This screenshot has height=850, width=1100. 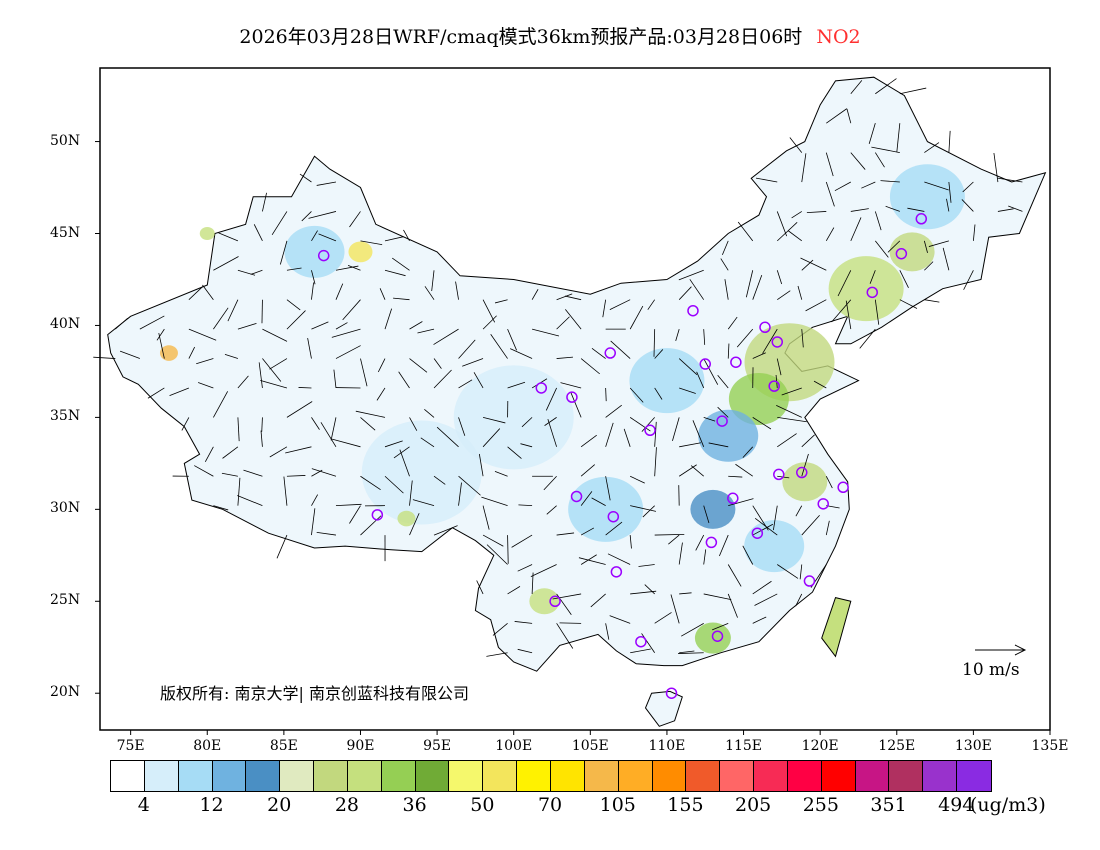 I want to click on lon-label: 115E, so click(x=744, y=746).